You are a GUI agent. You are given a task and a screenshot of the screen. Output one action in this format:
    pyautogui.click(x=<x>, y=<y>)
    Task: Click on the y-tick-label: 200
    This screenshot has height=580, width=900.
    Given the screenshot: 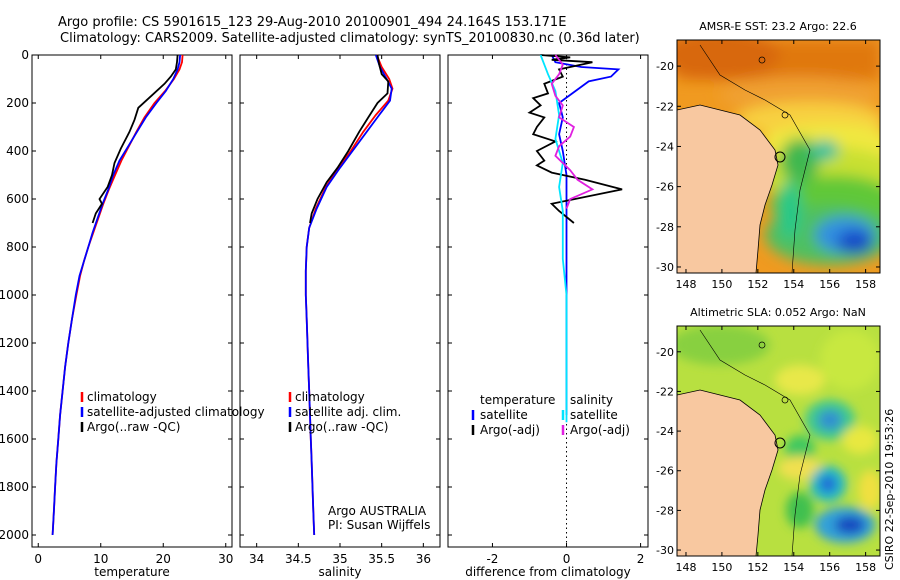 What is the action you would take?
    pyautogui.click(x=17, y=103)
    